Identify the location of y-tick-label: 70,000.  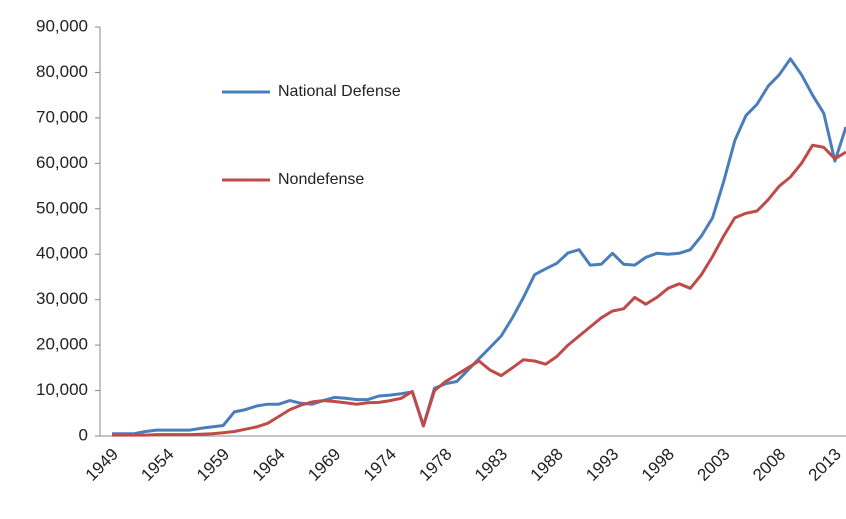
(62, 116).